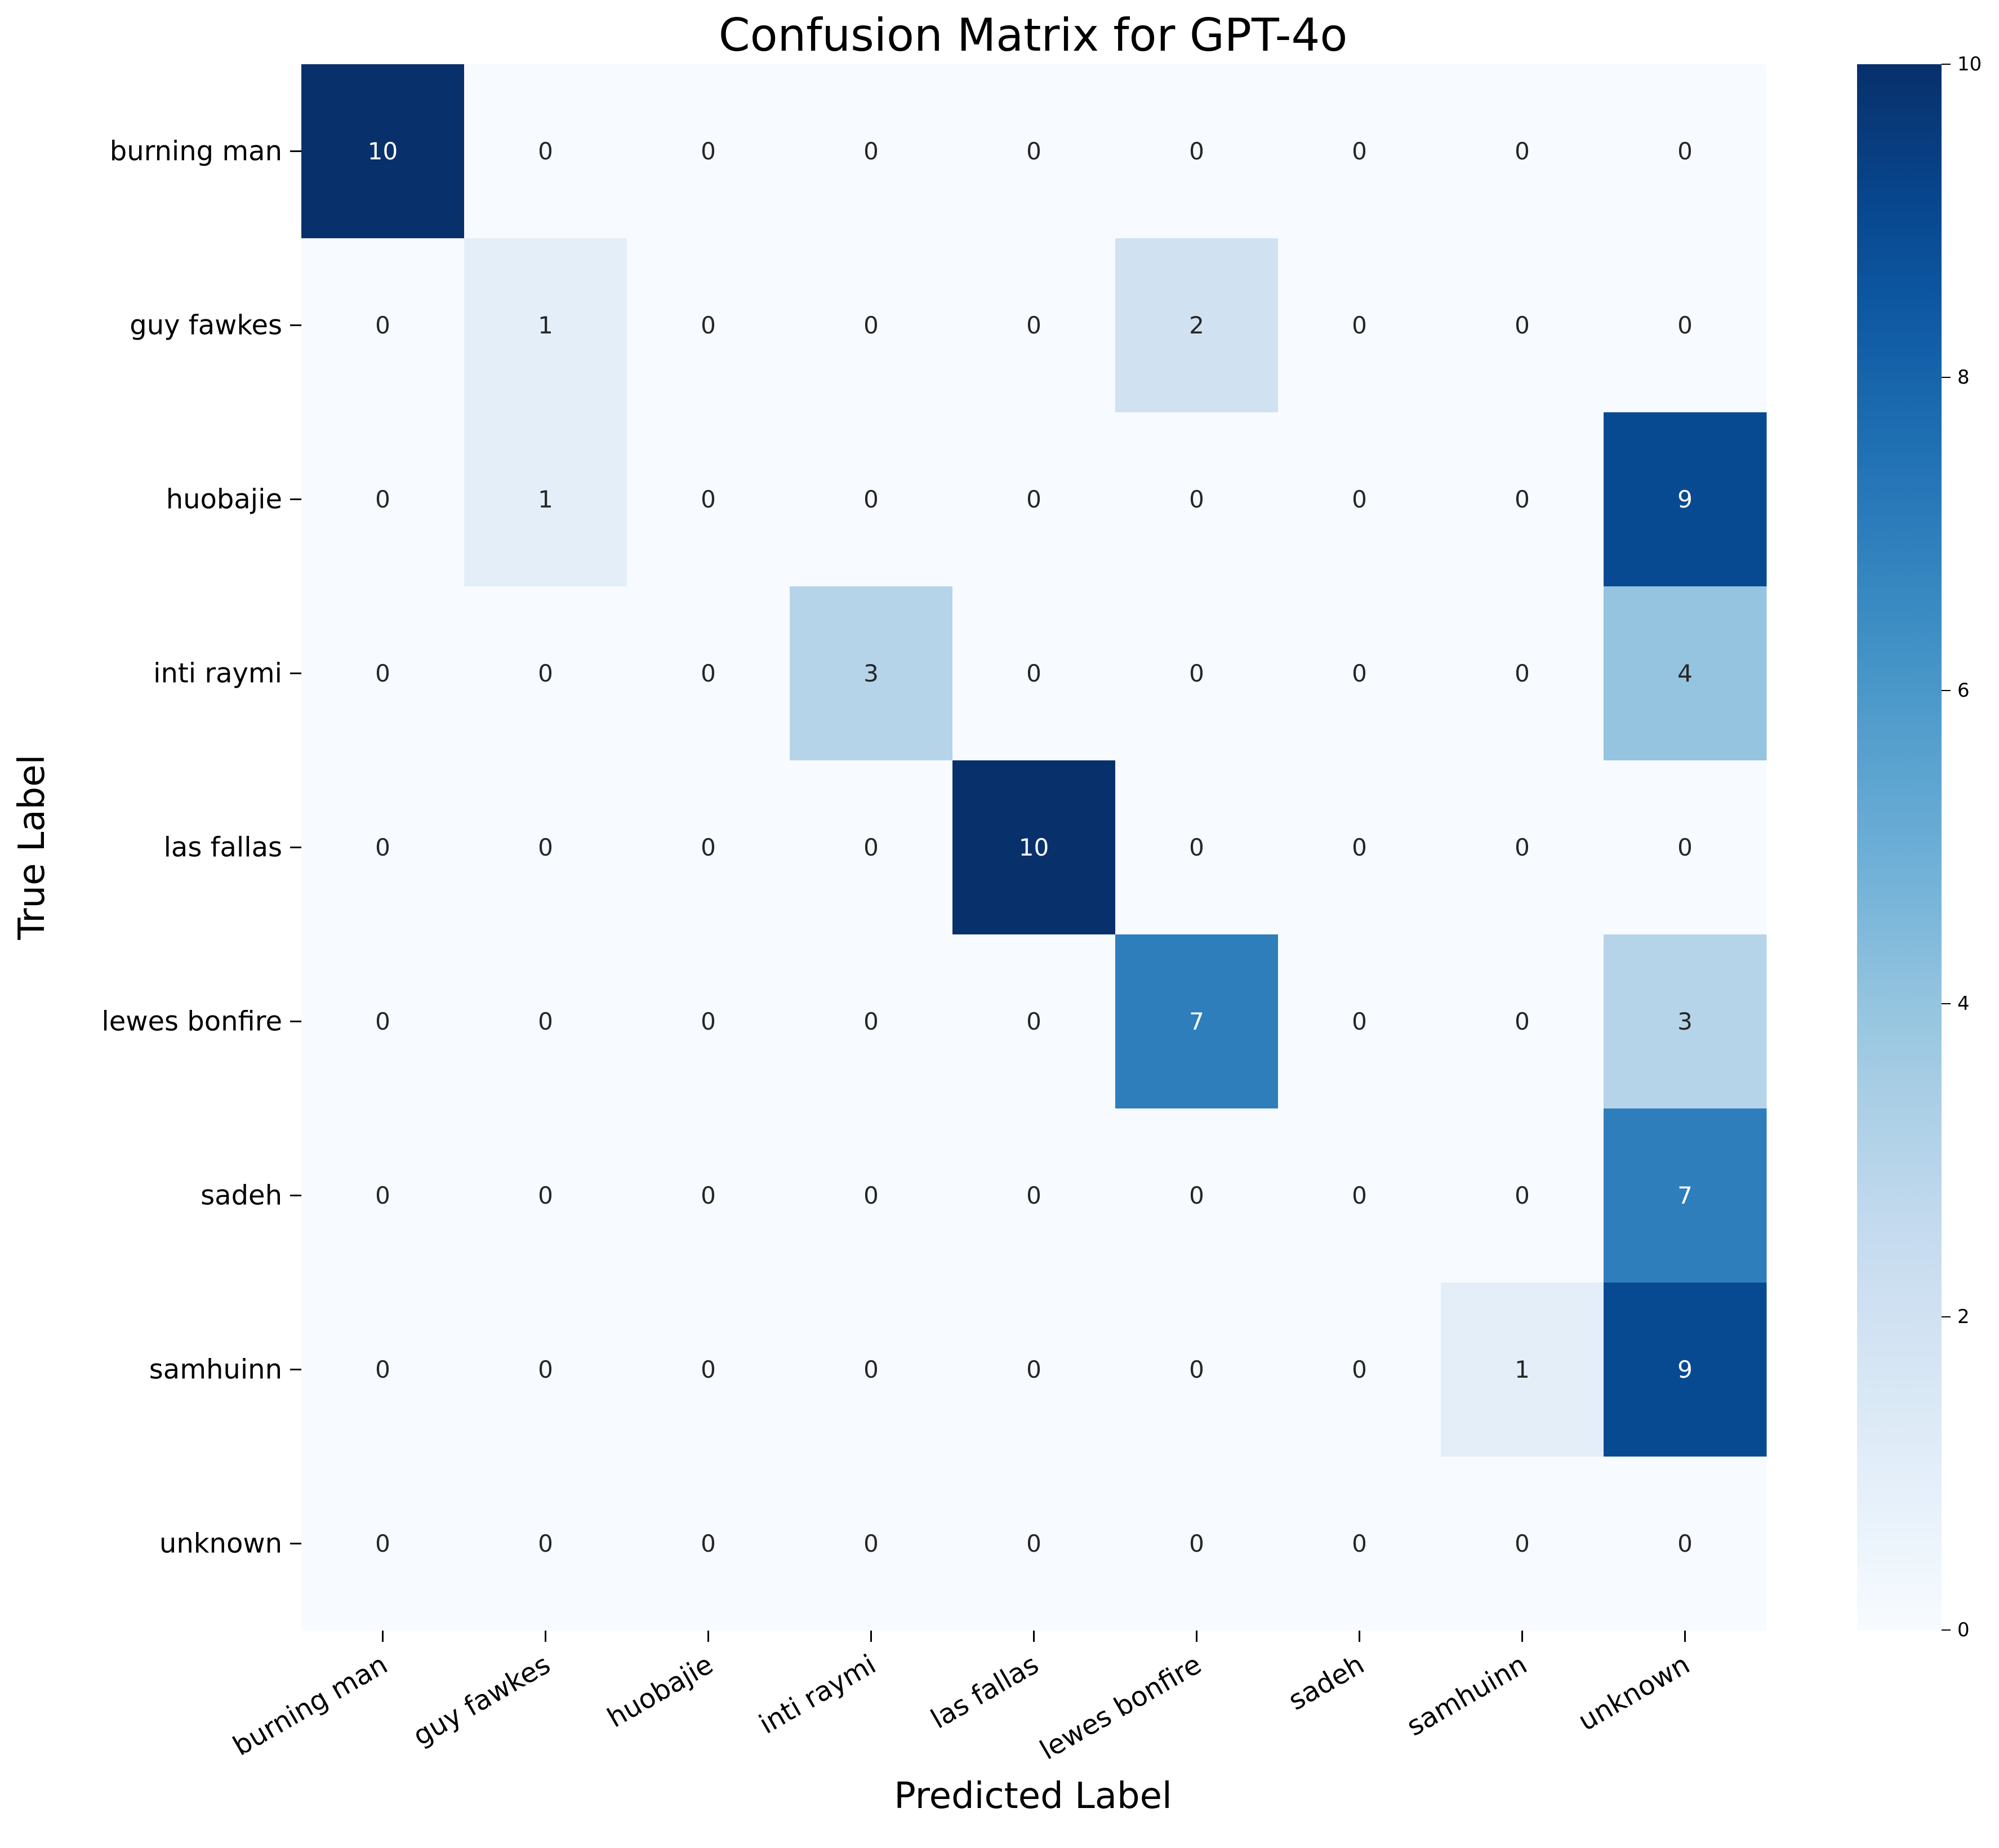 This screenshot has height=1848, width=1999. Describe the element at coordinates (1197, 1544) in the screenshot. I see `heatmap-cell-r8-c5` at that location.